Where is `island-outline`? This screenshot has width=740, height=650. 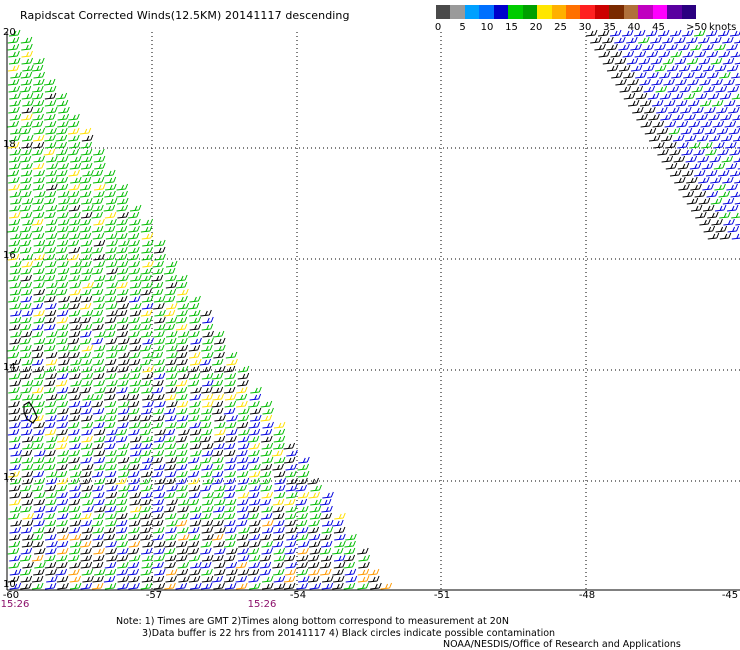
island-outline is located at coordinates (30, 412).